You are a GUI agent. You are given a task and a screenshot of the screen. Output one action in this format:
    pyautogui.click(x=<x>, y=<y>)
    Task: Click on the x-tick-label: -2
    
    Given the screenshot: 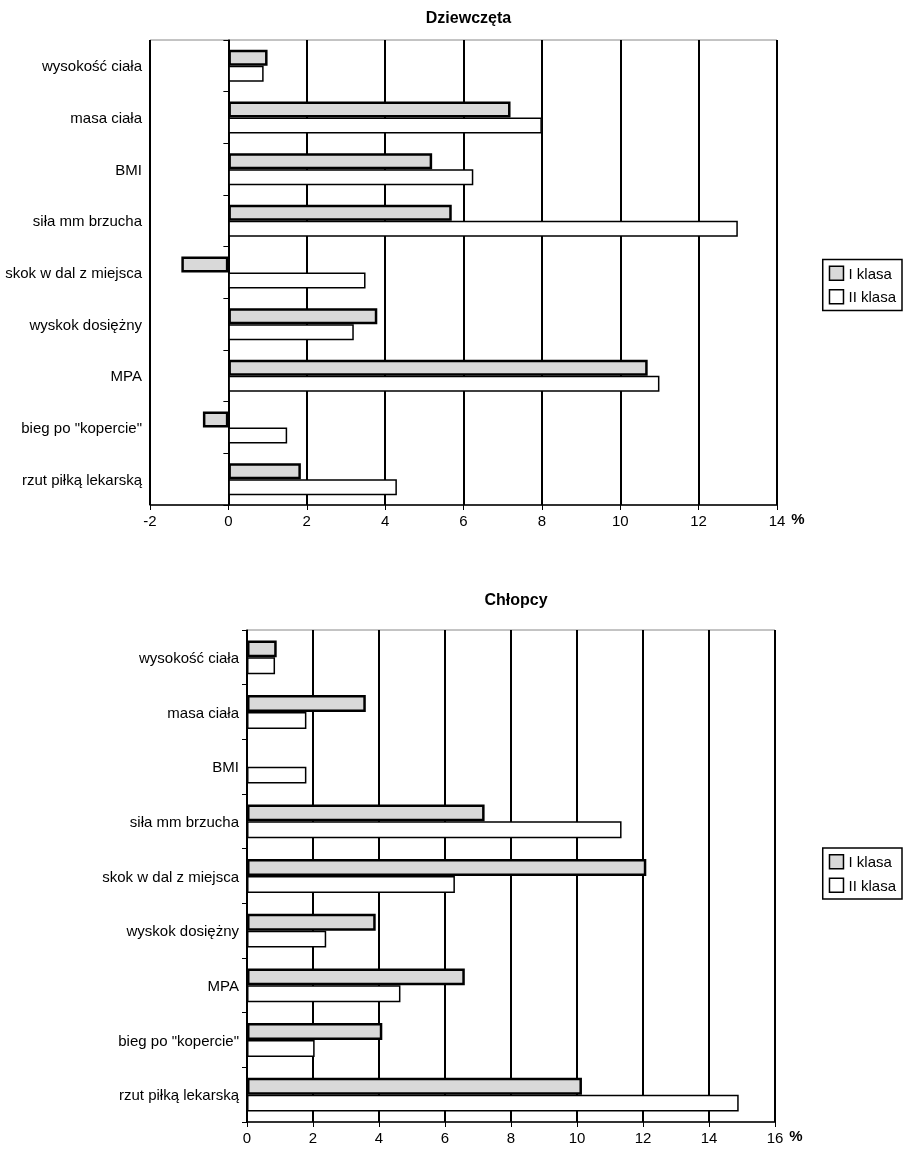 What is the action you would take?
    pyautogui.click(x=150, y=520)
    